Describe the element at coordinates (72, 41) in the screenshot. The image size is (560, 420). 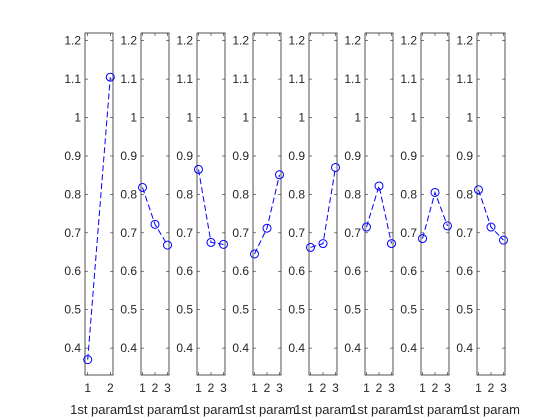
I see `subplot-1-ytick-label: 1.2` at that location.